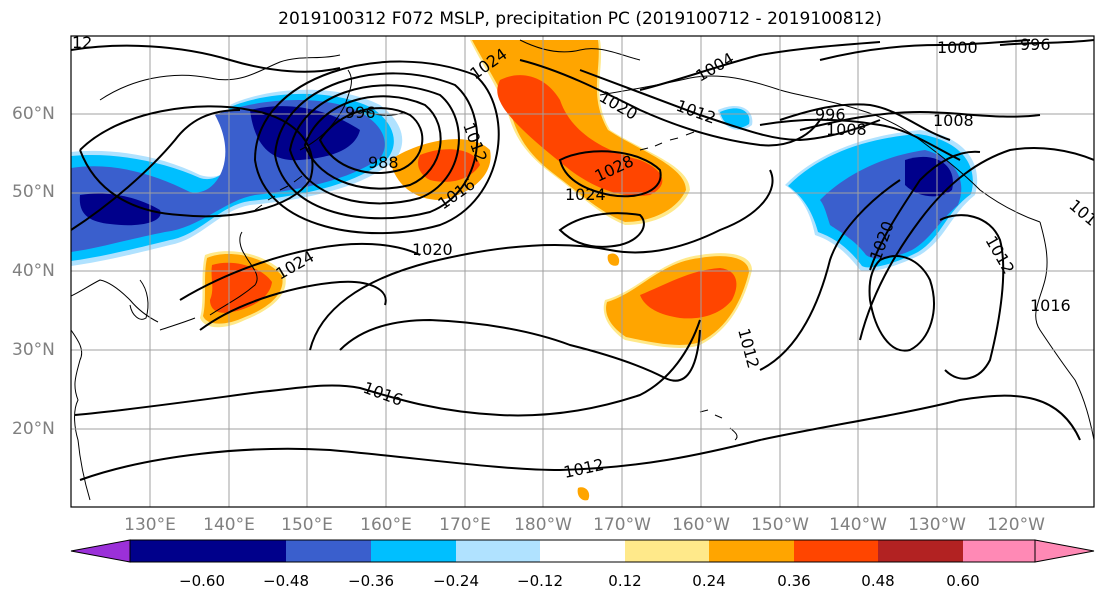 This screenshot has height=601, width=1105. Describe the element at coordinates (229, 525) in the screenshot. I see `lon-label-140e: 140°E` at that location.